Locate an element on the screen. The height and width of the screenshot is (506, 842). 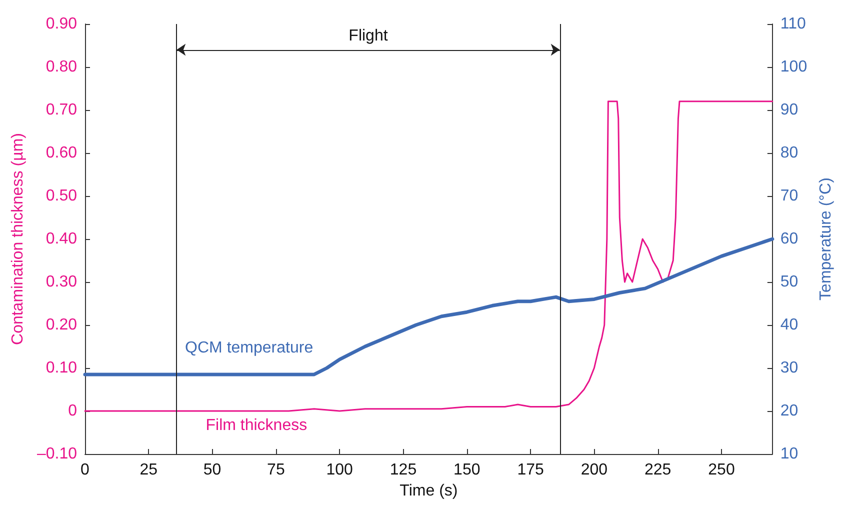
y-tick-label: 0.70 is located at coordinates (62, 110).